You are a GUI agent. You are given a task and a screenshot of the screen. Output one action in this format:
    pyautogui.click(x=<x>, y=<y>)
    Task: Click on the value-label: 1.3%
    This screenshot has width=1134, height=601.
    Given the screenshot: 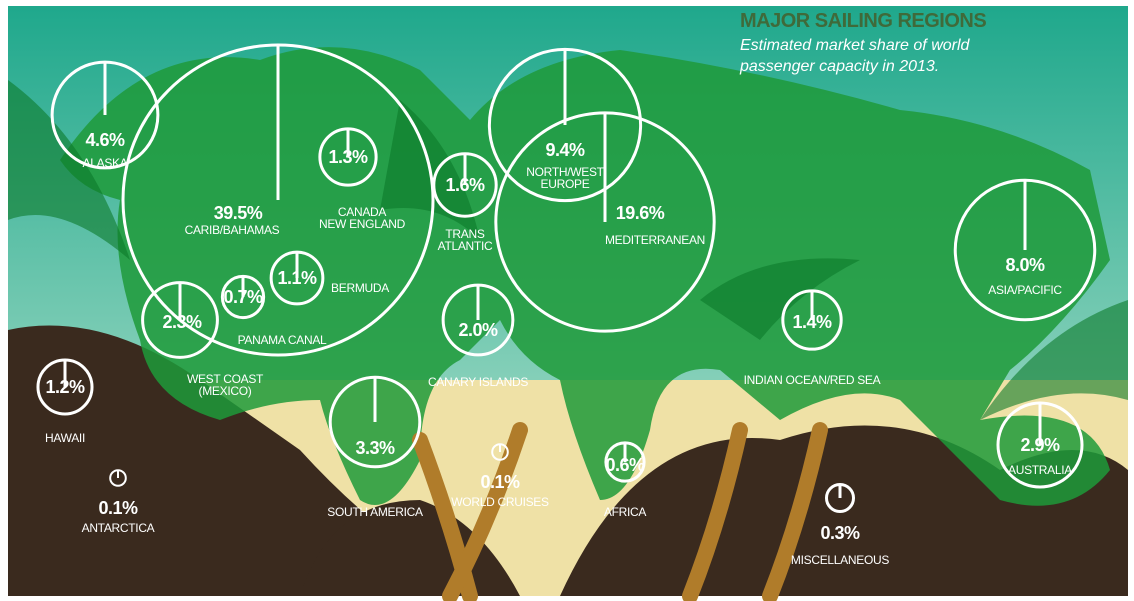 What is the action you would take?
    pyautogui.click(x=348, y=157)
    